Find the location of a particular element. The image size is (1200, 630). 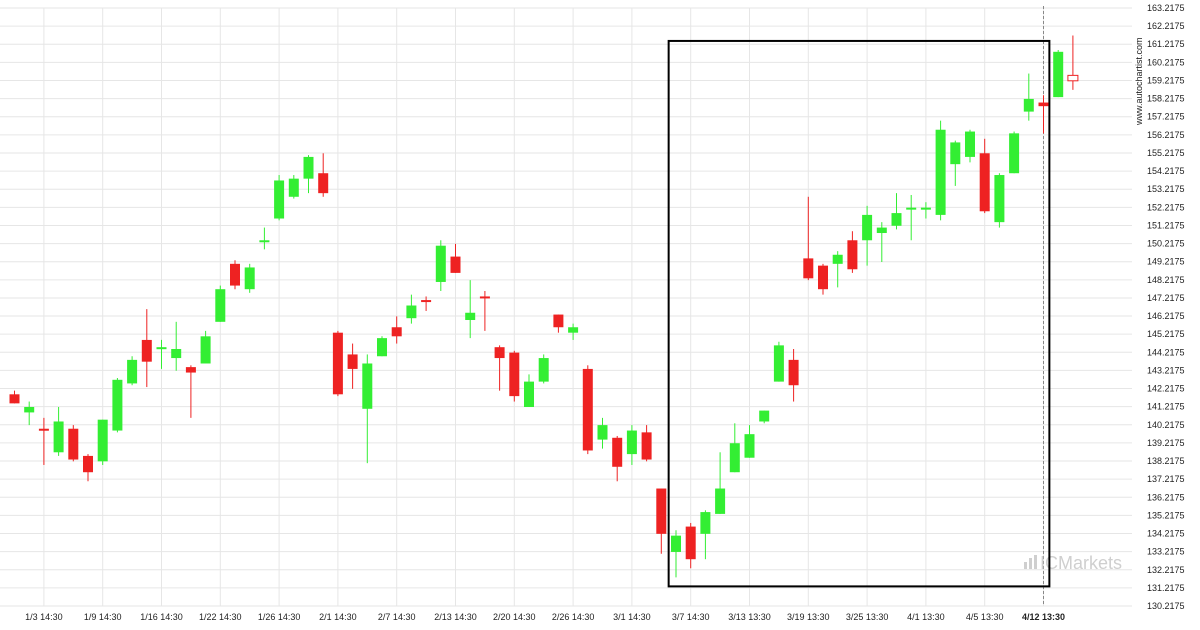

x-tick-label: 2/1 14:30 is located at coordinates (338, 617).